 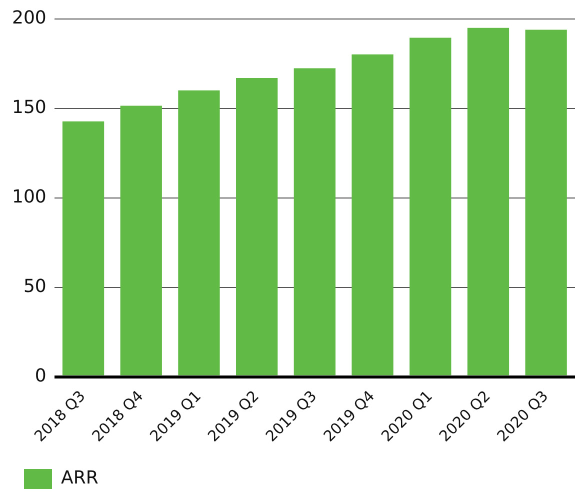 I want to click on y-tick-label: 0, so click(x=40, y=375).